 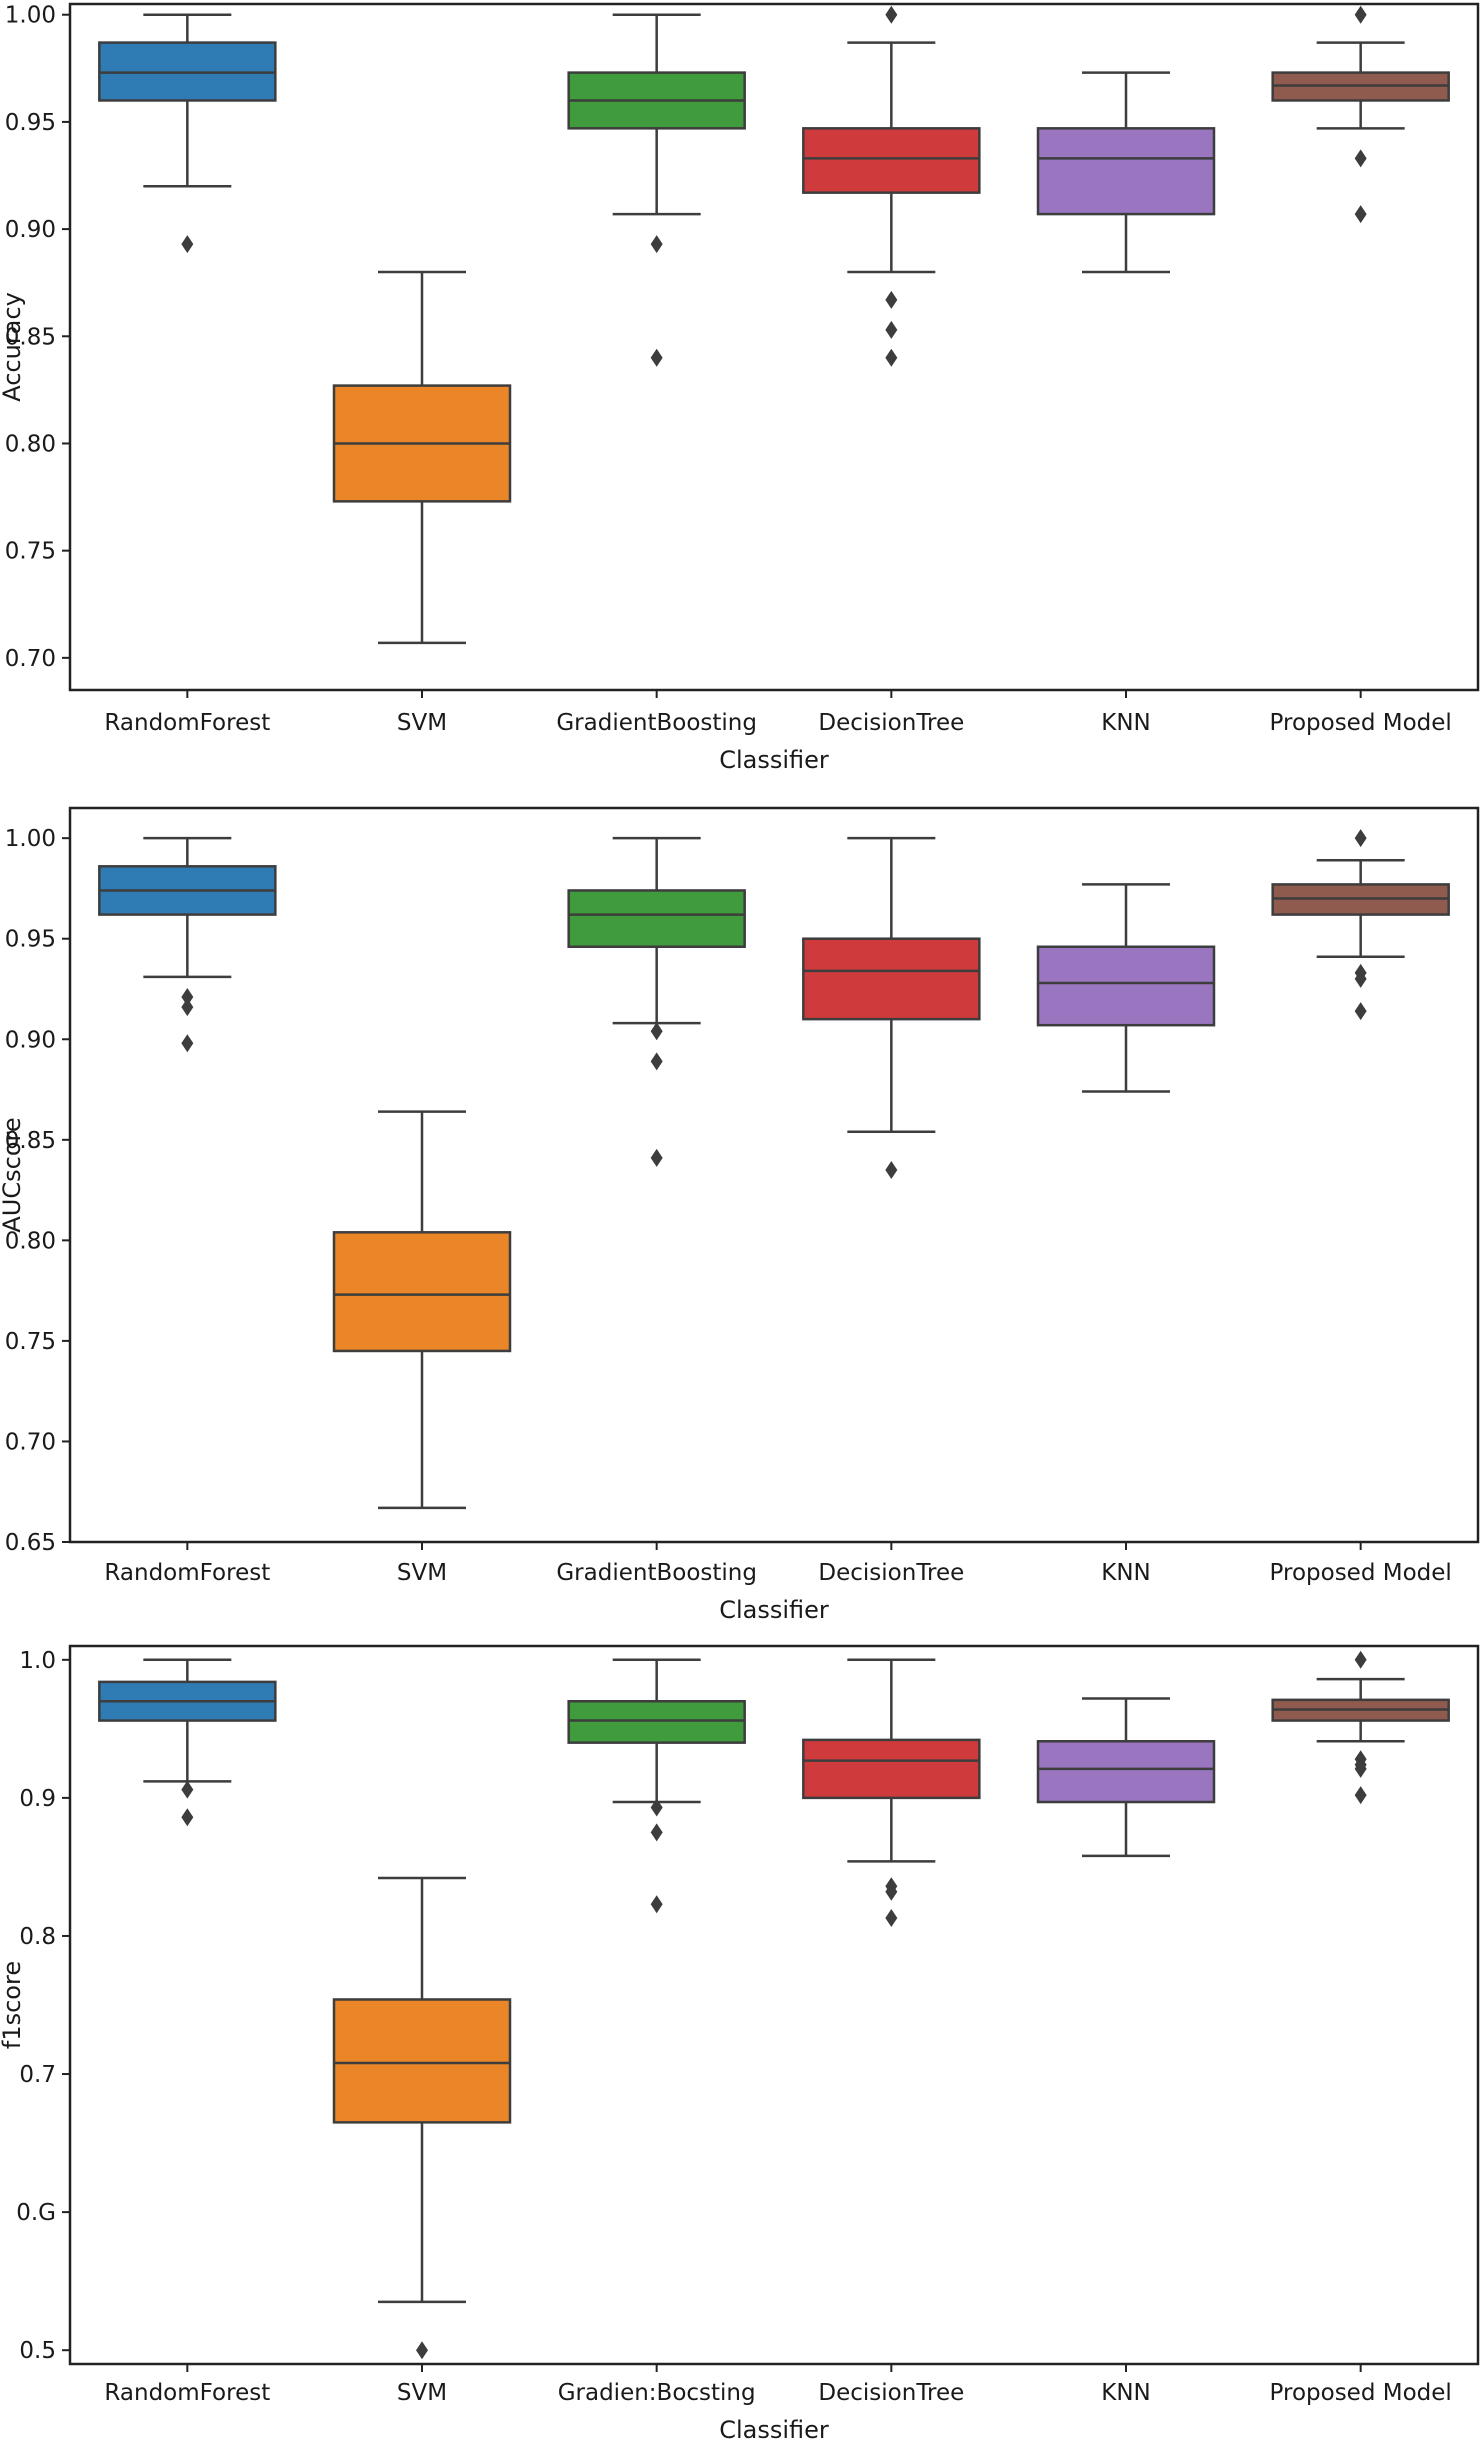 What do you see at coordinates (187, 1573) in the screenshot?
I see `chart-1-xtick-label: RandomForest` at bounding box center [187, 1573].